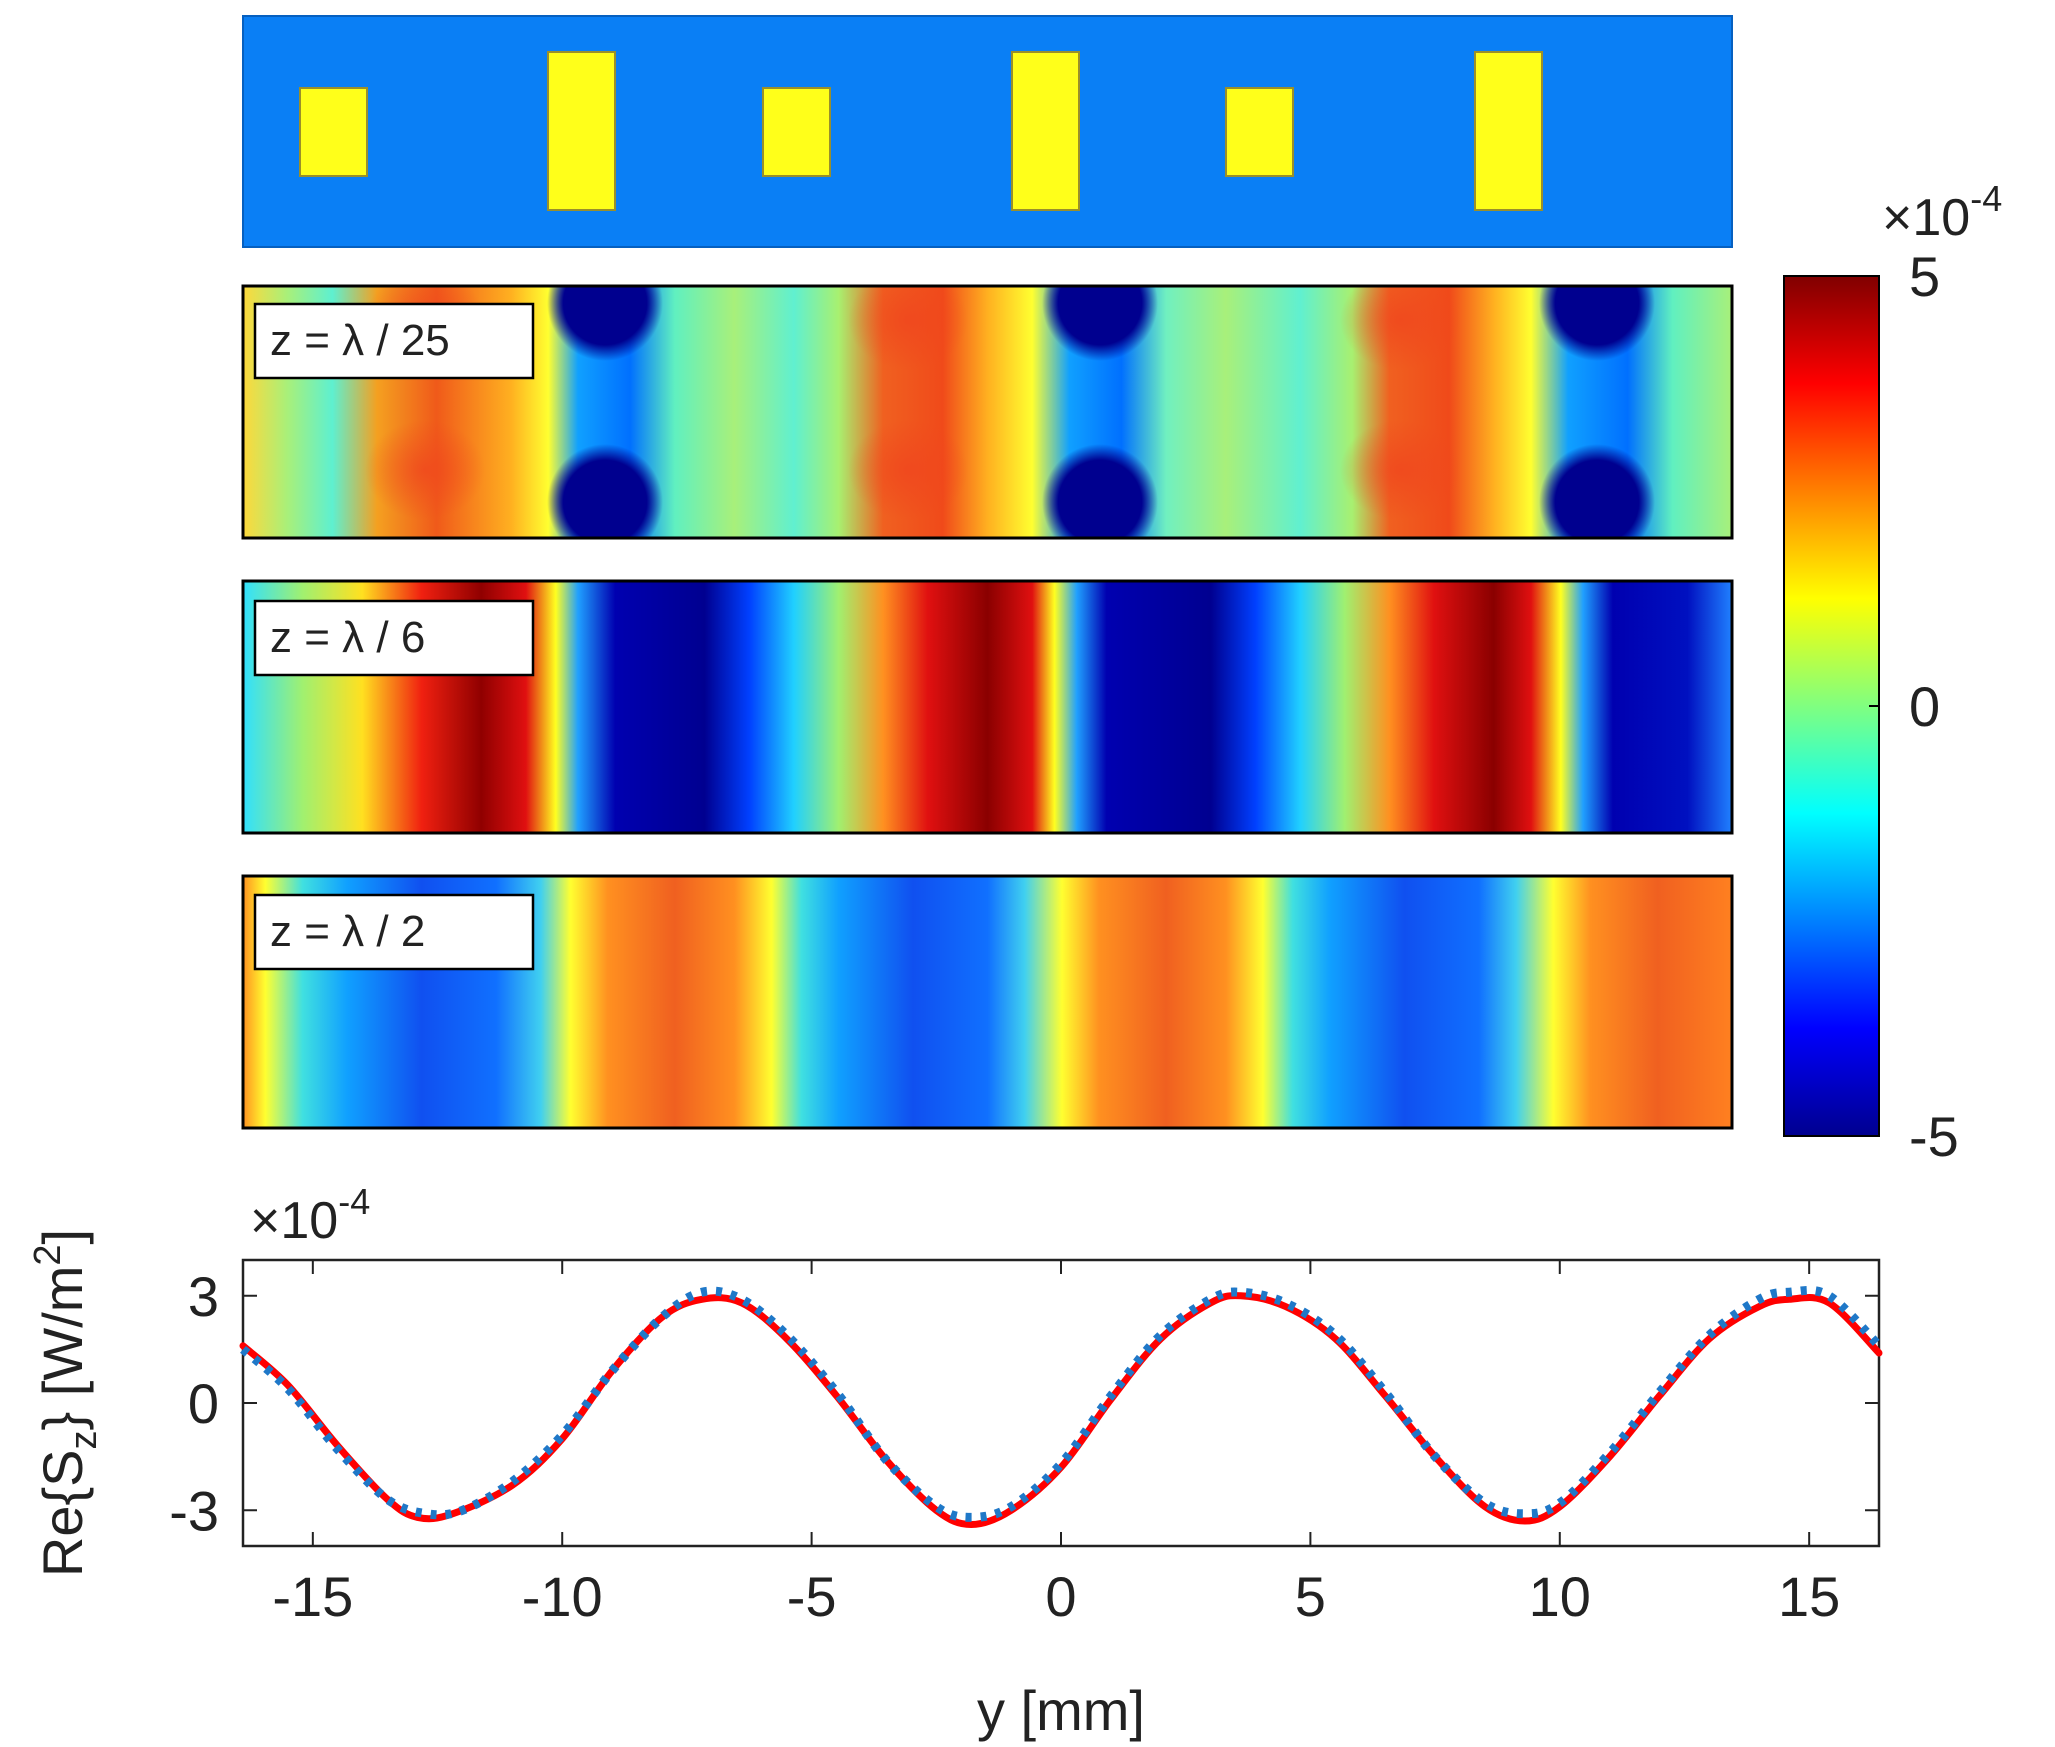  What do you see at coordinates (1986, 198) in the screenshot?
I see `colorbar-multiplier-exp: -4` at bounding box center [1986, 198].